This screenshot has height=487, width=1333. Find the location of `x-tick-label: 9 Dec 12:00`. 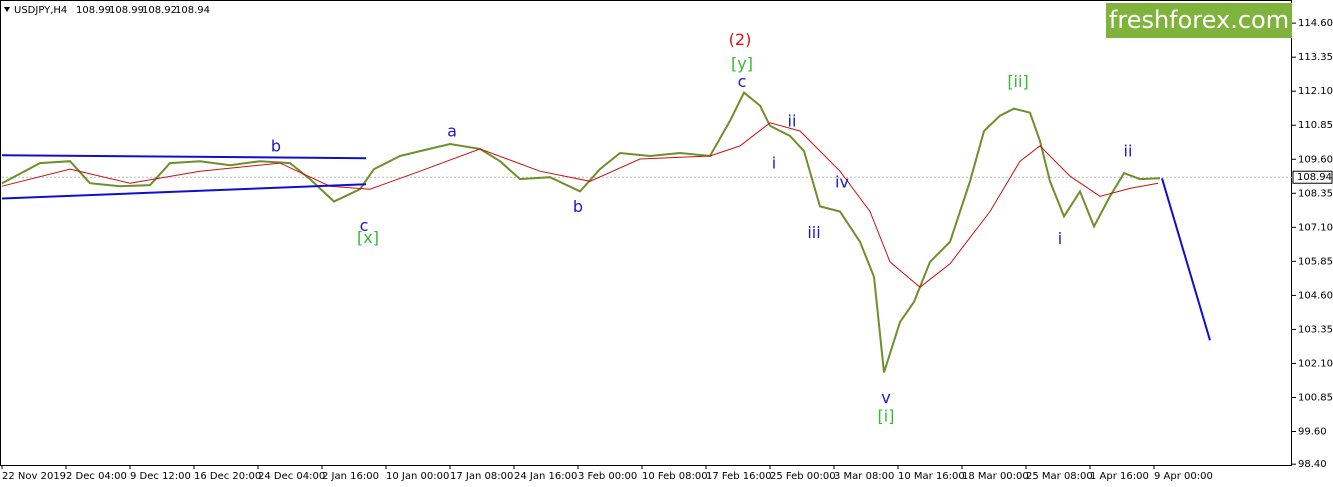

x-tick-label: 9 Dec 12:00 is located at coordinates (160, 476).